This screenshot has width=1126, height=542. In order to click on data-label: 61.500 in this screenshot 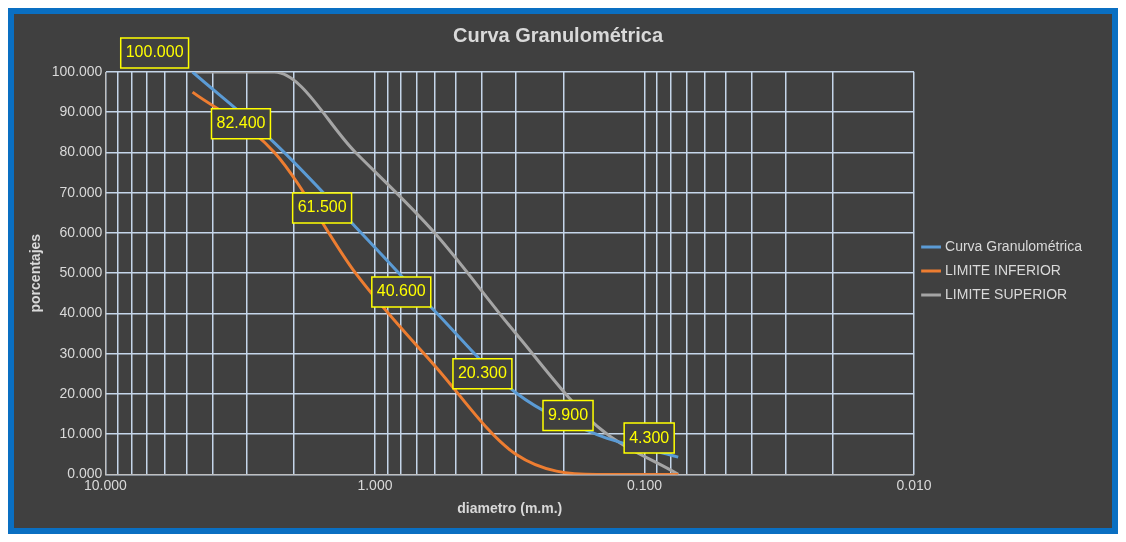, I will do `click(322, 207)`.